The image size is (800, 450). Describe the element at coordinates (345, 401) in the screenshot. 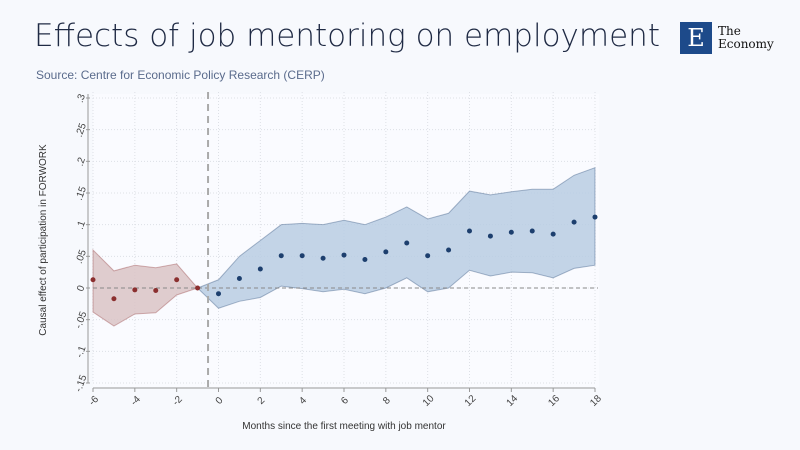

I see `x-tick-label: 6` at that location.